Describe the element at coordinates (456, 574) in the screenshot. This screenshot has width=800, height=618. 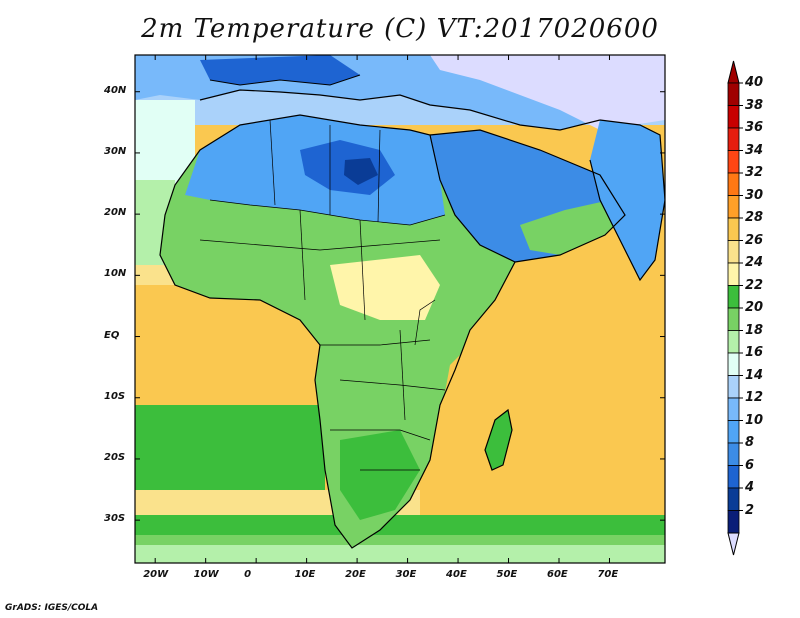
I see `lon-tick-label: 40E` at that location.